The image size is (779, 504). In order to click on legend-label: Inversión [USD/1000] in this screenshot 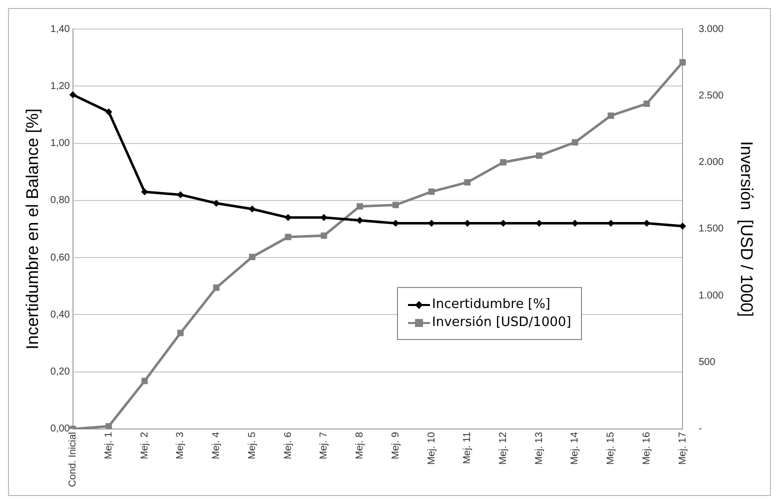, I will do `click(502, 322)`.